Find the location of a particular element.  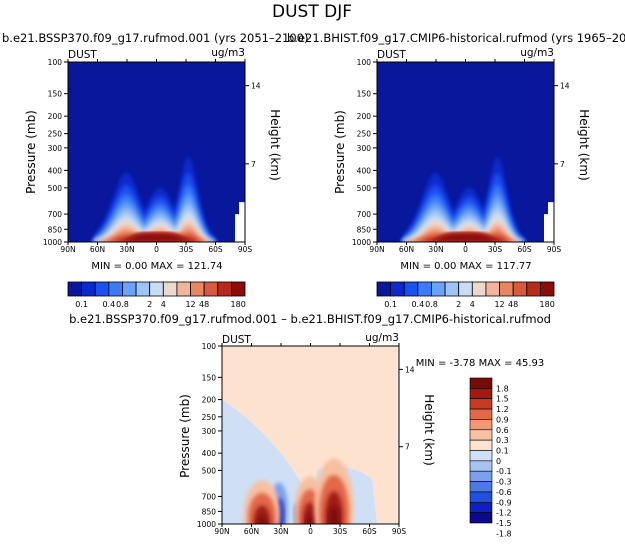

colorbar-label: 0.8 is located at coordinates (431, 304).